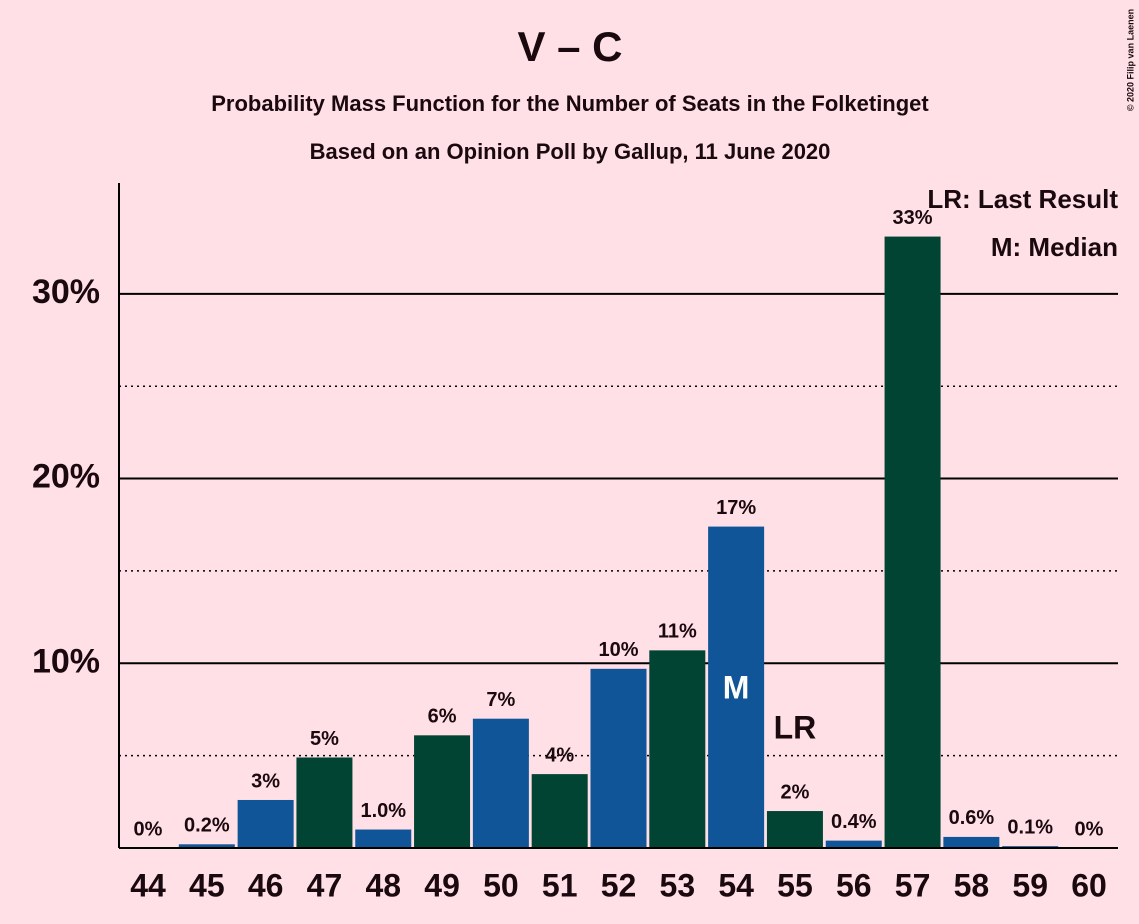 The width and height of the screenshot is (1139, 924). I want to click on median-marker: M, so click(736, 687).